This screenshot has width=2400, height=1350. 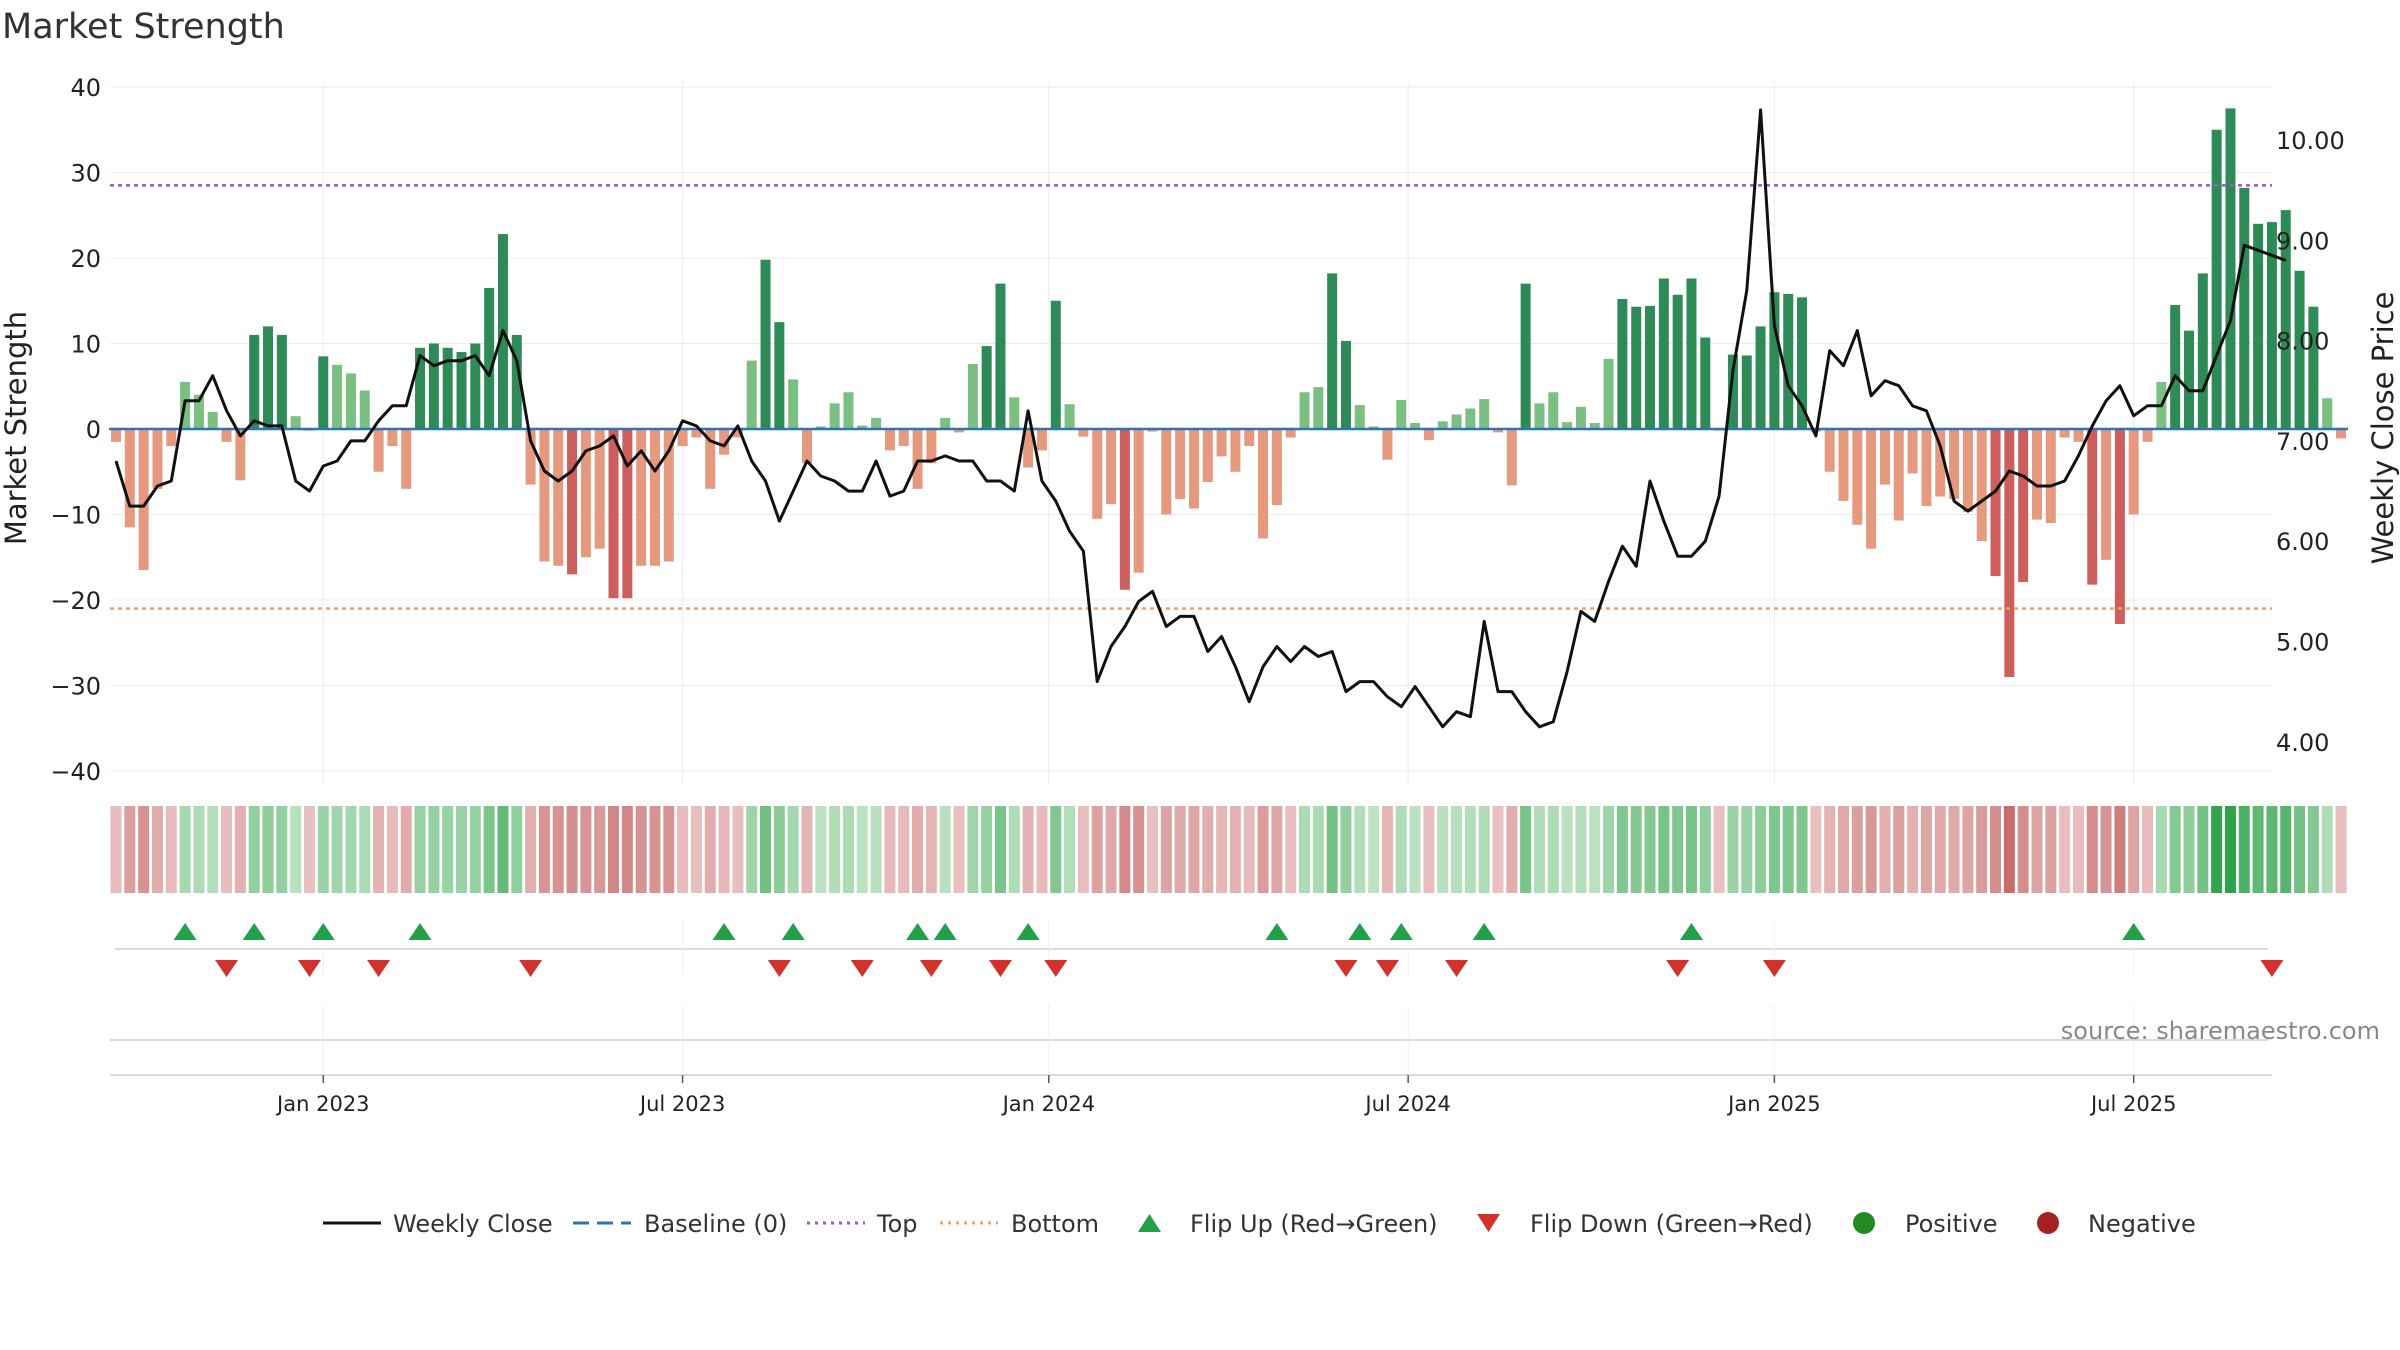 What do you see at coordinates (85, 259) in the screenshot?
I see `y-tick-left-2: 20` at bounding box center [85, 259].